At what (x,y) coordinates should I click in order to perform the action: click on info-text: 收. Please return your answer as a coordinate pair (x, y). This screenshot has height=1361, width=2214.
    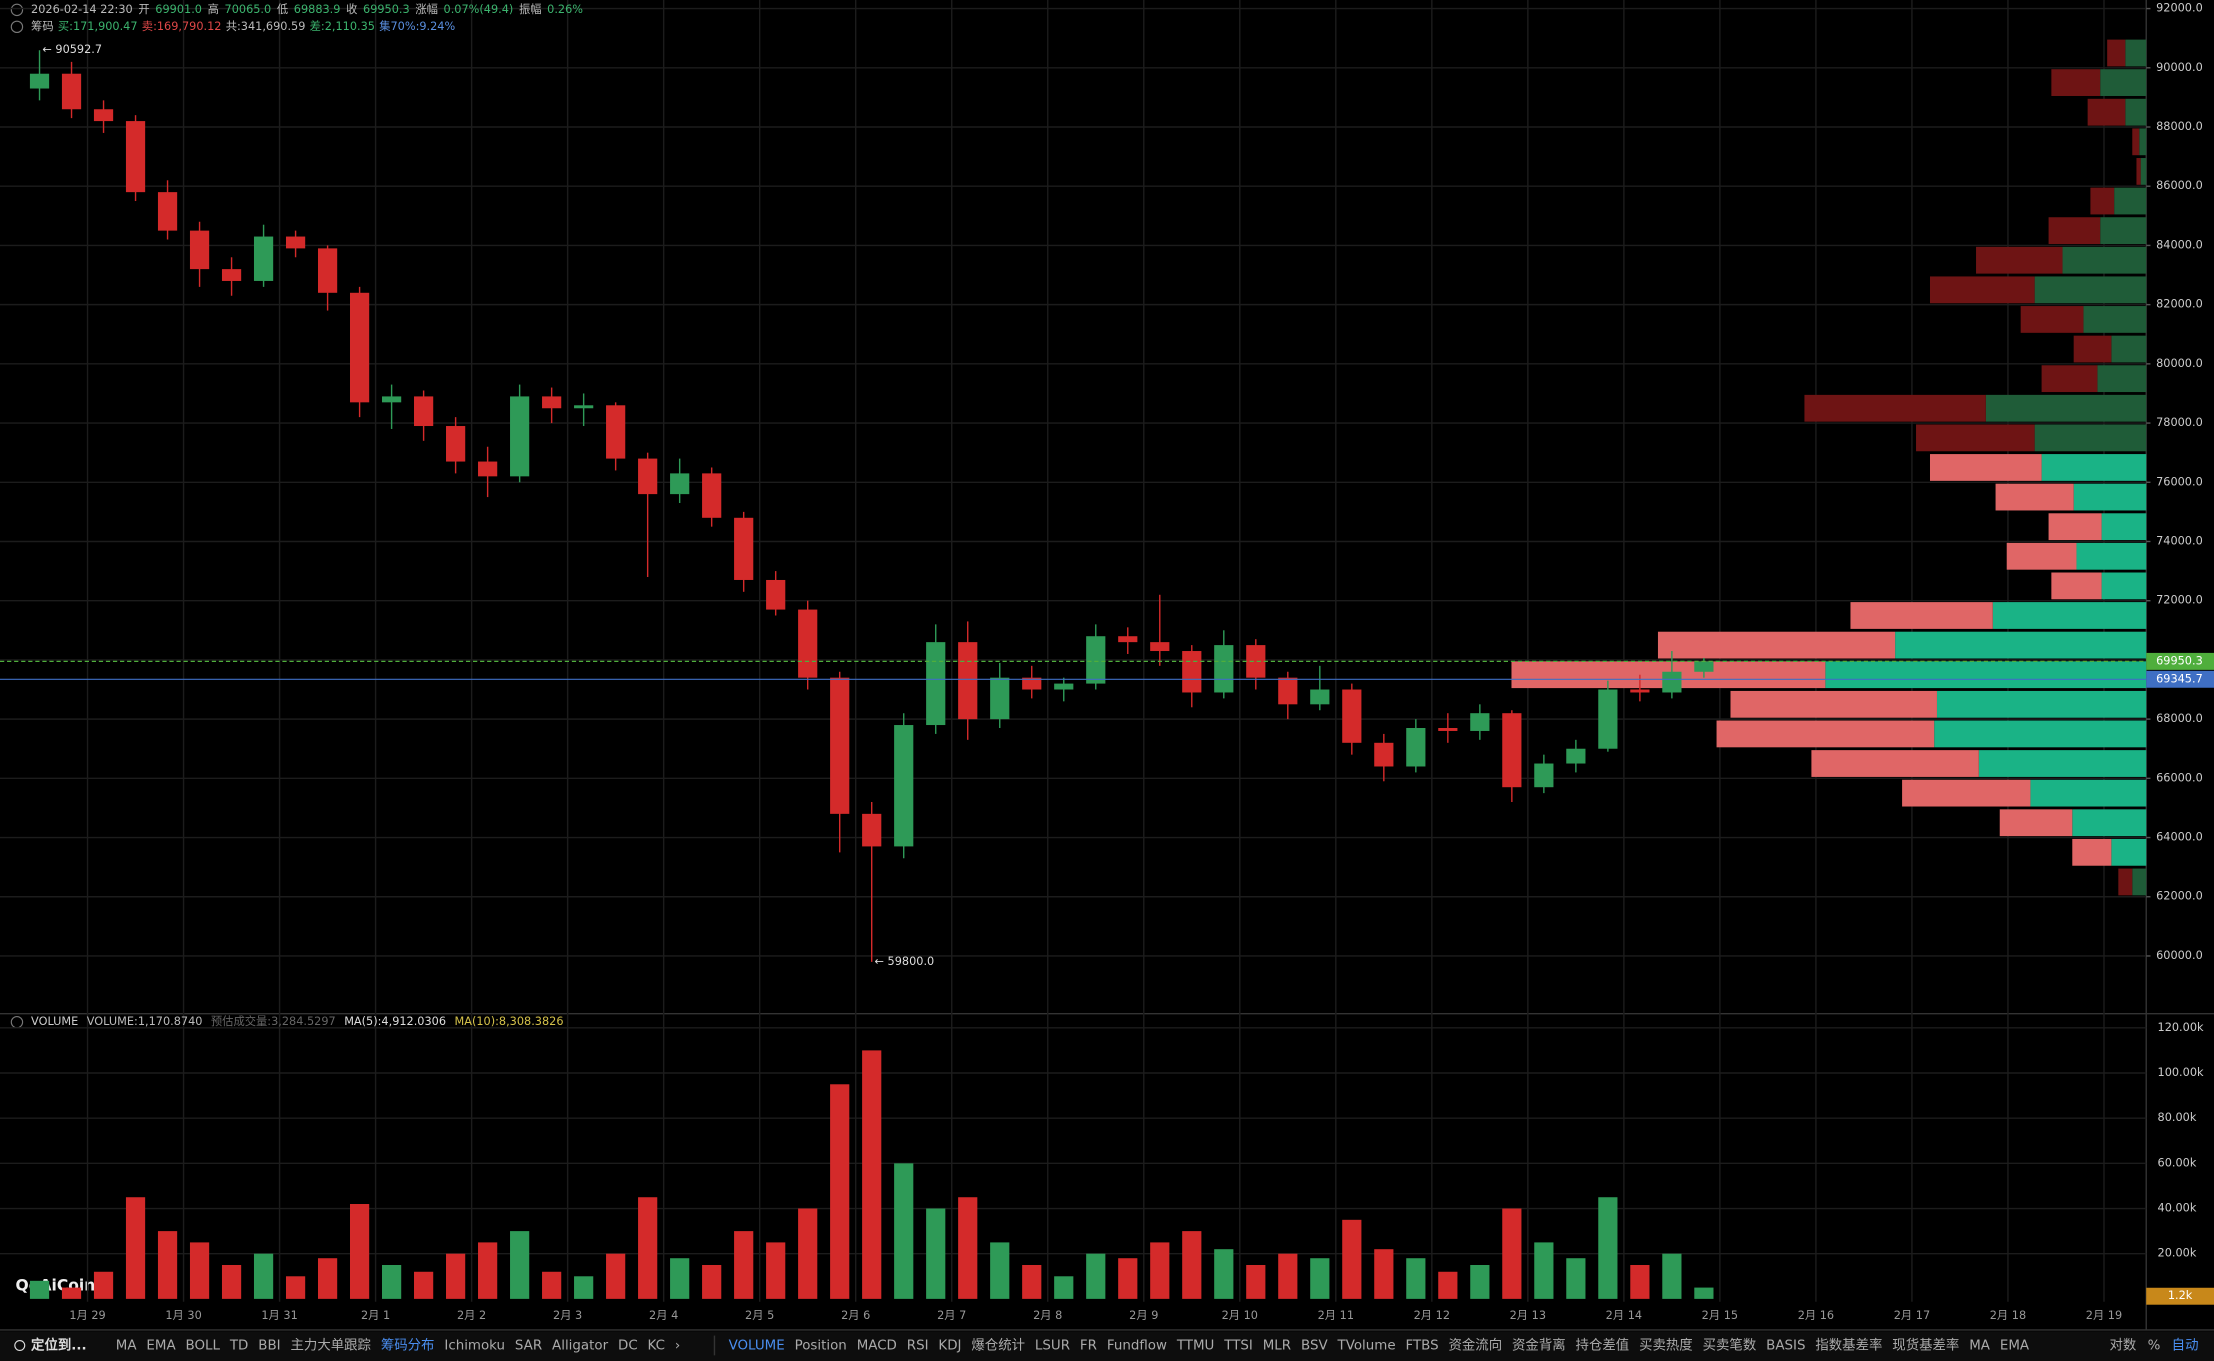
    Looking at the image, I should click on (351, 9).